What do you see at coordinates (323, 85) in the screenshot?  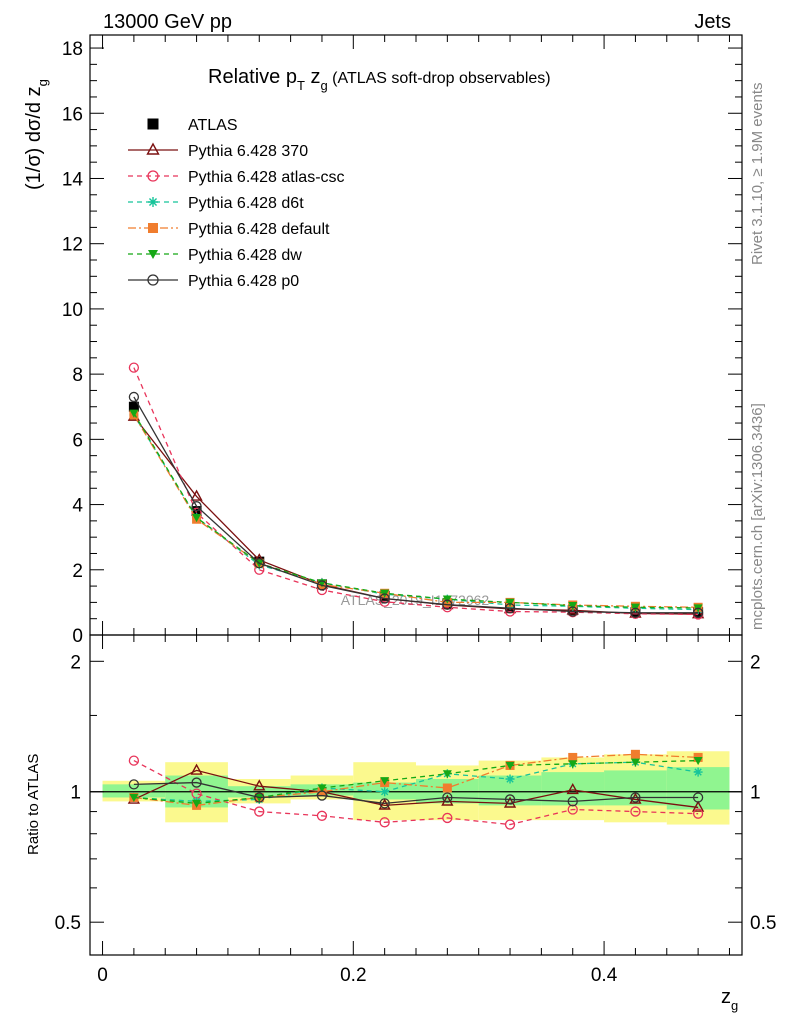 I see `title-sub-g: g` at bounding box center [323, 85].